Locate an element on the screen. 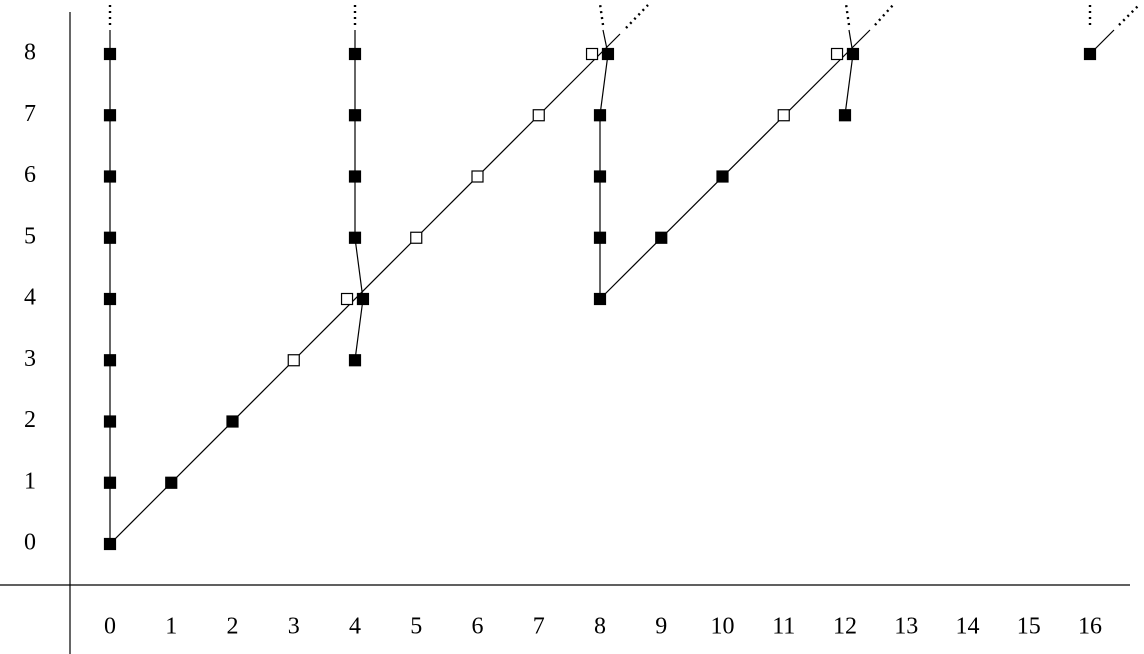  y-label: 4 is located at coordinates (30, 298).